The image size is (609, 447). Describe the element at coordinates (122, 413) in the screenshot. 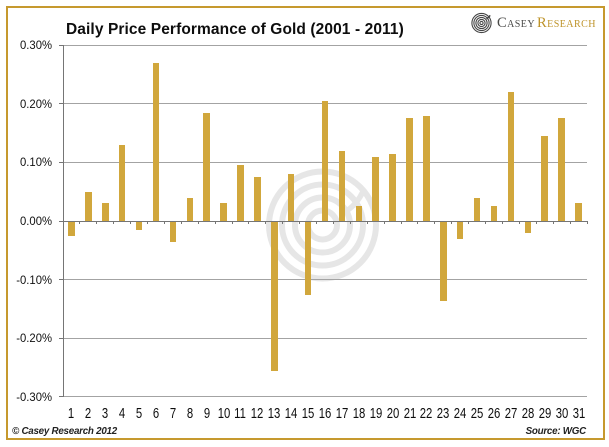

I see `x-axis-label: 4` at that location.